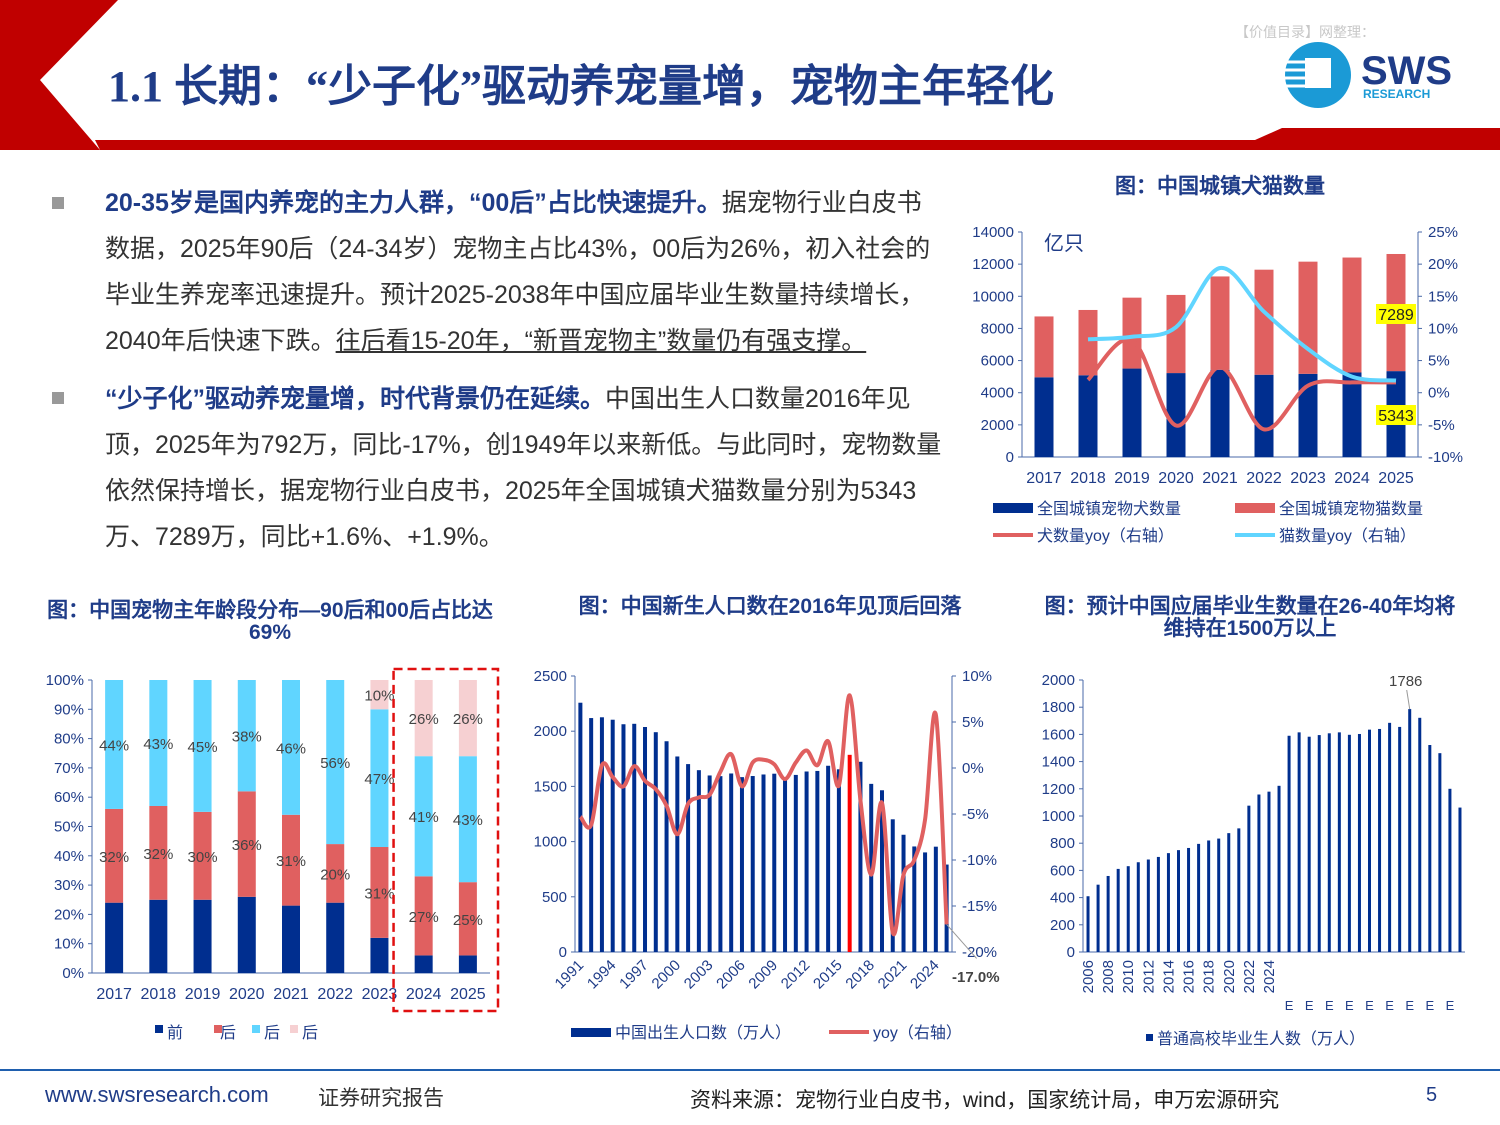 Image resolution: width=1500 pixels, height=1125 pixels. What do you see at coordinates (175, 1033) in the screenshot?
I see `legend-label: 前` at bounding box center [175, 1033].